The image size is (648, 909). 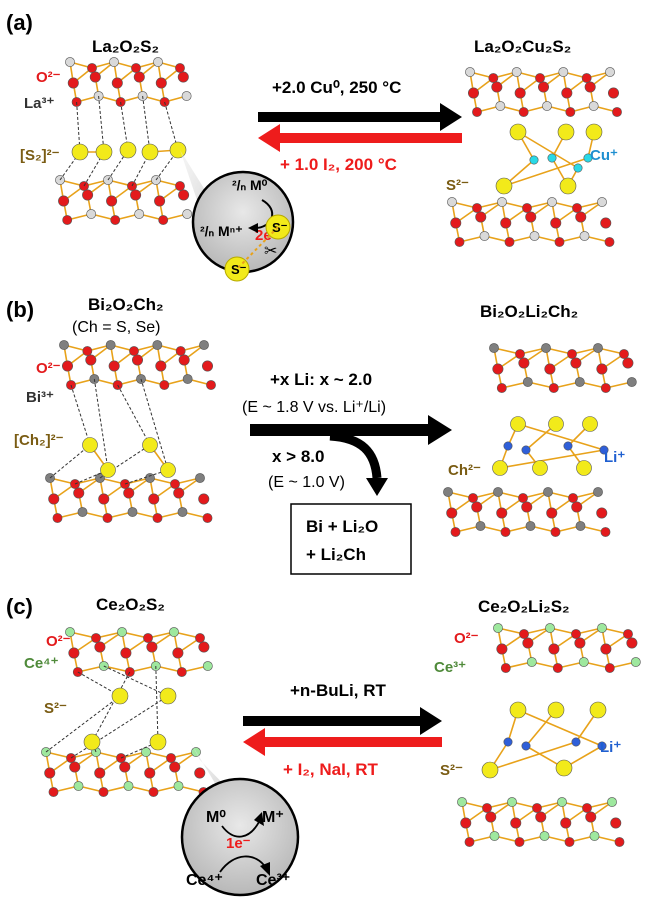 What do you see at coordinates (351, 539) in the screenshot?
I see `panel-b-product-box` at bounding box center [351, 539].